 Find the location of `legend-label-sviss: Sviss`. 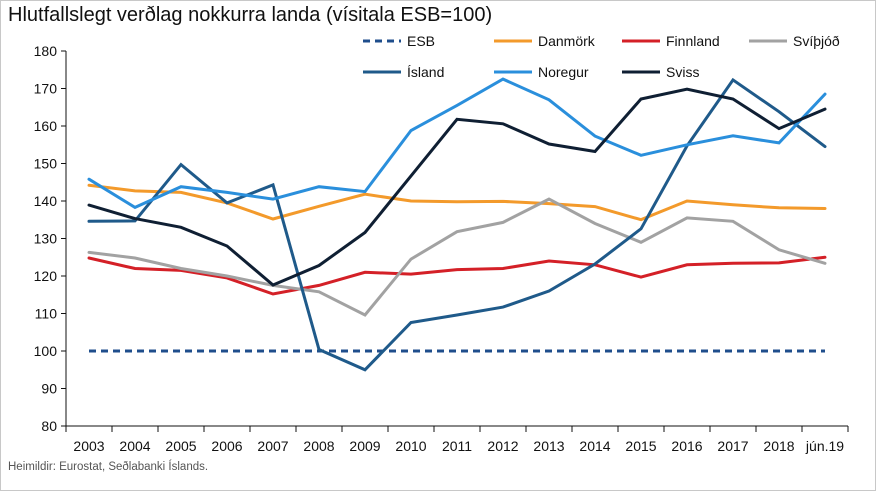

legend-label-sviss: Sviss is located at coordinates (682, 72).